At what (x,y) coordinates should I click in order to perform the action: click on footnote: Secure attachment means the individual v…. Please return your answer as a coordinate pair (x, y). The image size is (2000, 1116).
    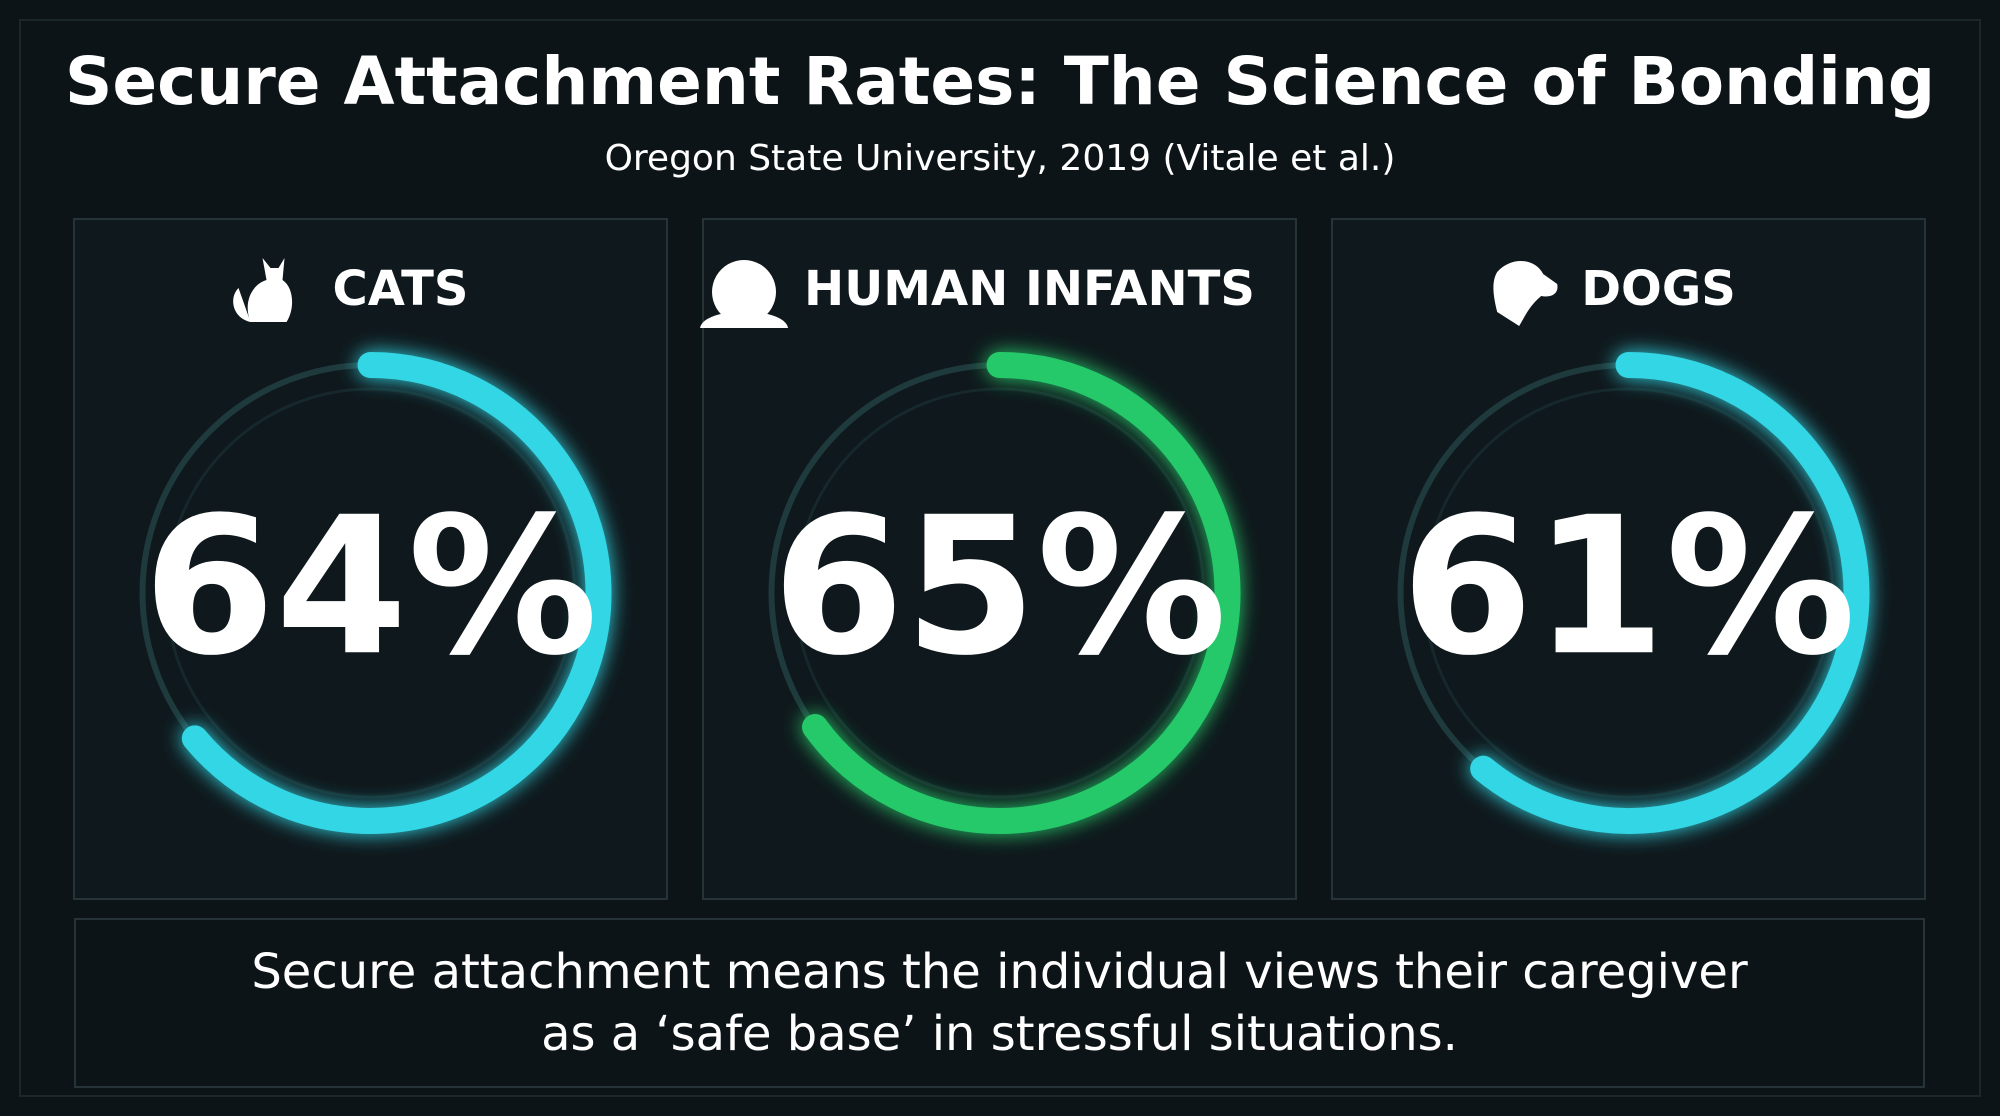
    Looking at the image, I should click on (999, 1003).